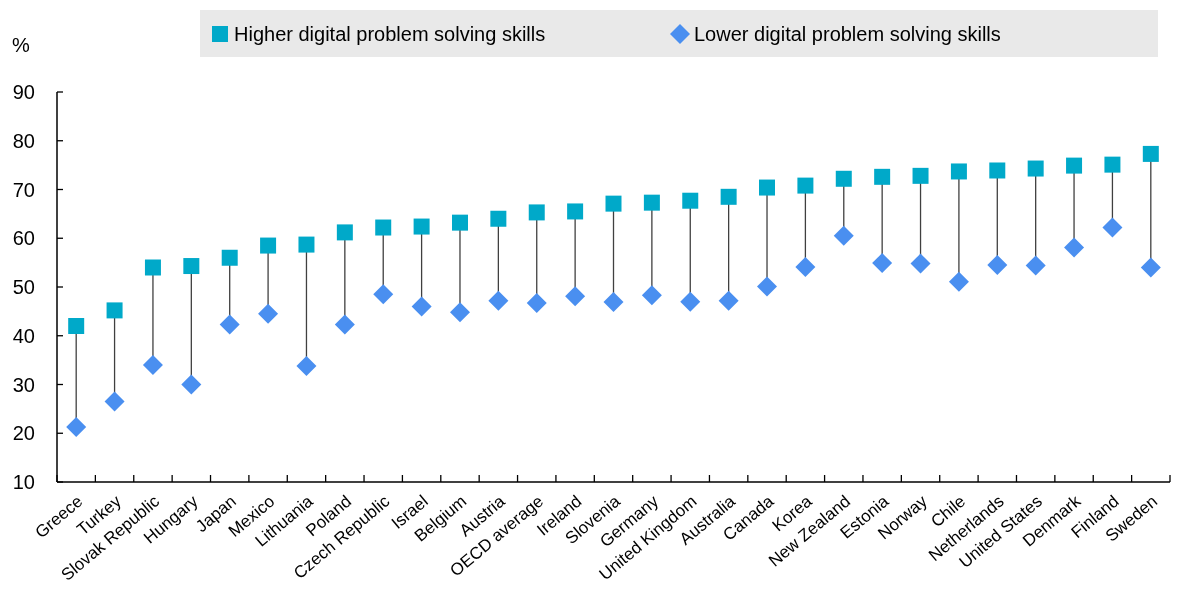 The image size is (1180, 608). I want to click on y-tick-label: 50, so click(23, 287).